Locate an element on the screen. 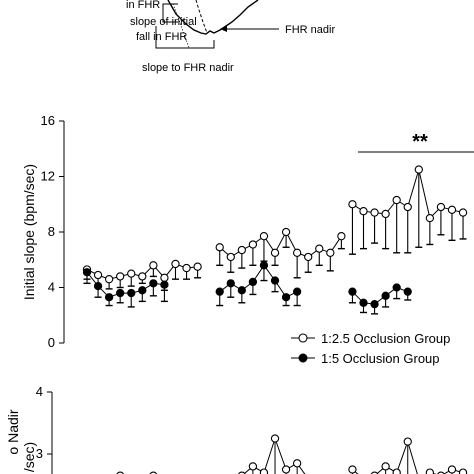 The image size is (474, 474). y-tick-label: 0 is located at coordinates (51, 342).